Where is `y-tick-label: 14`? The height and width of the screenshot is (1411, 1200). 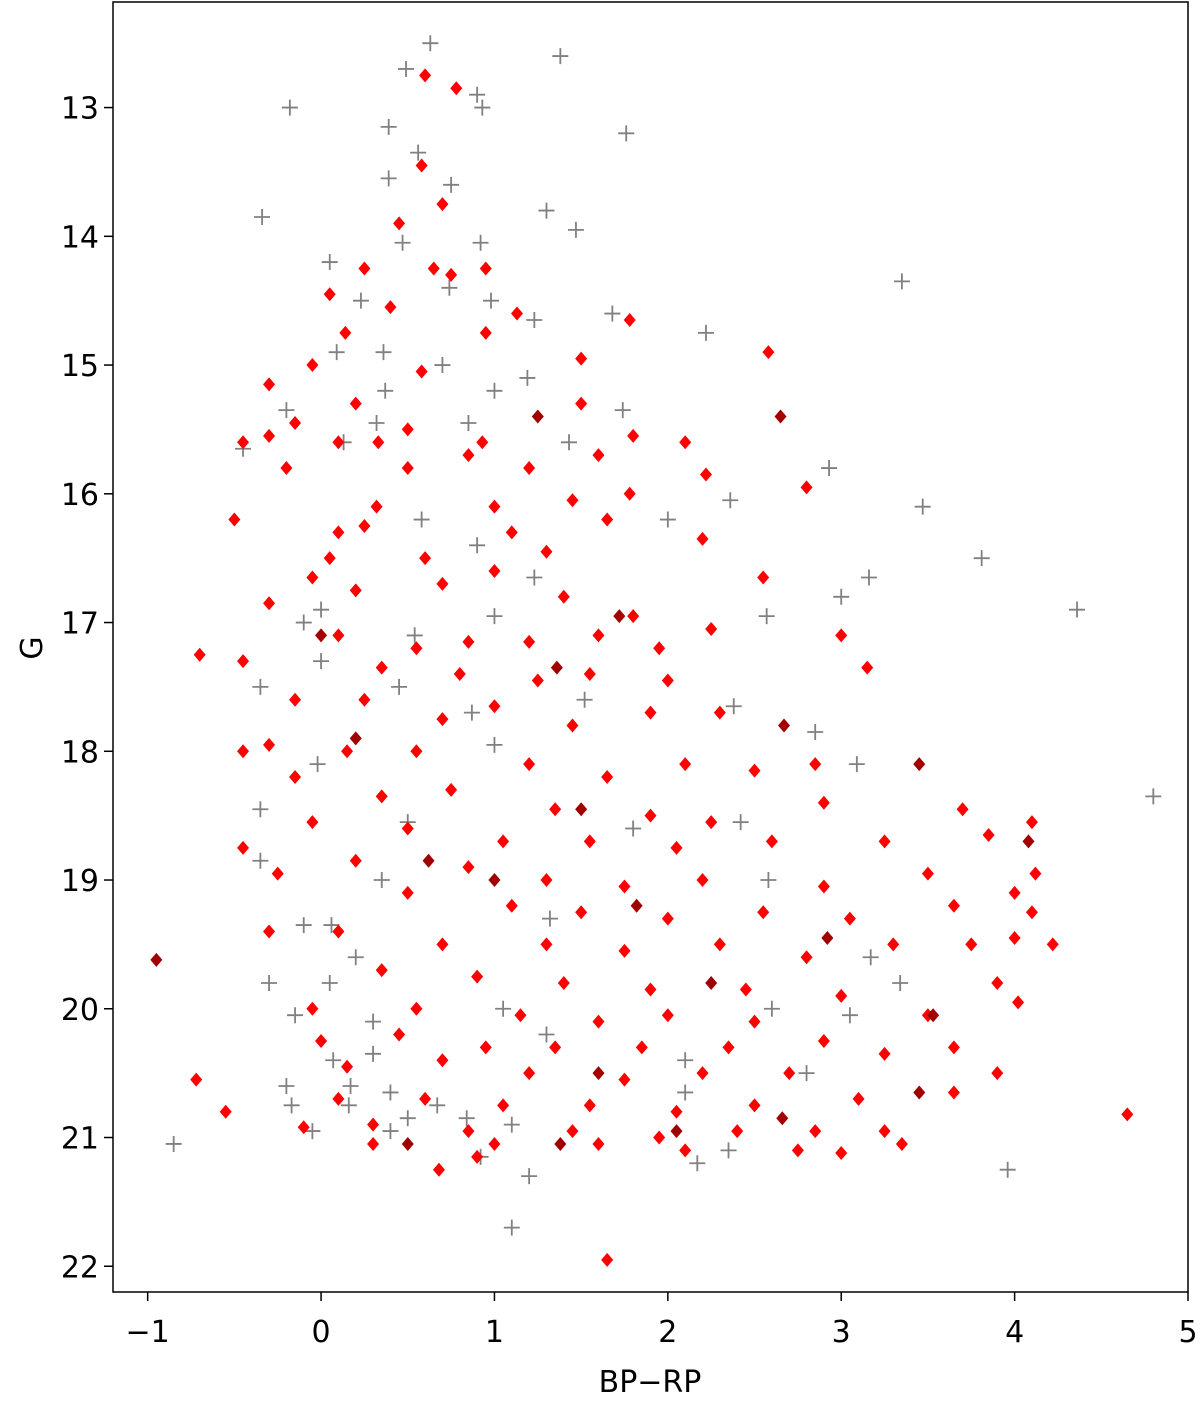 y-tick-label: 14 is located at coordinates (80, 237).